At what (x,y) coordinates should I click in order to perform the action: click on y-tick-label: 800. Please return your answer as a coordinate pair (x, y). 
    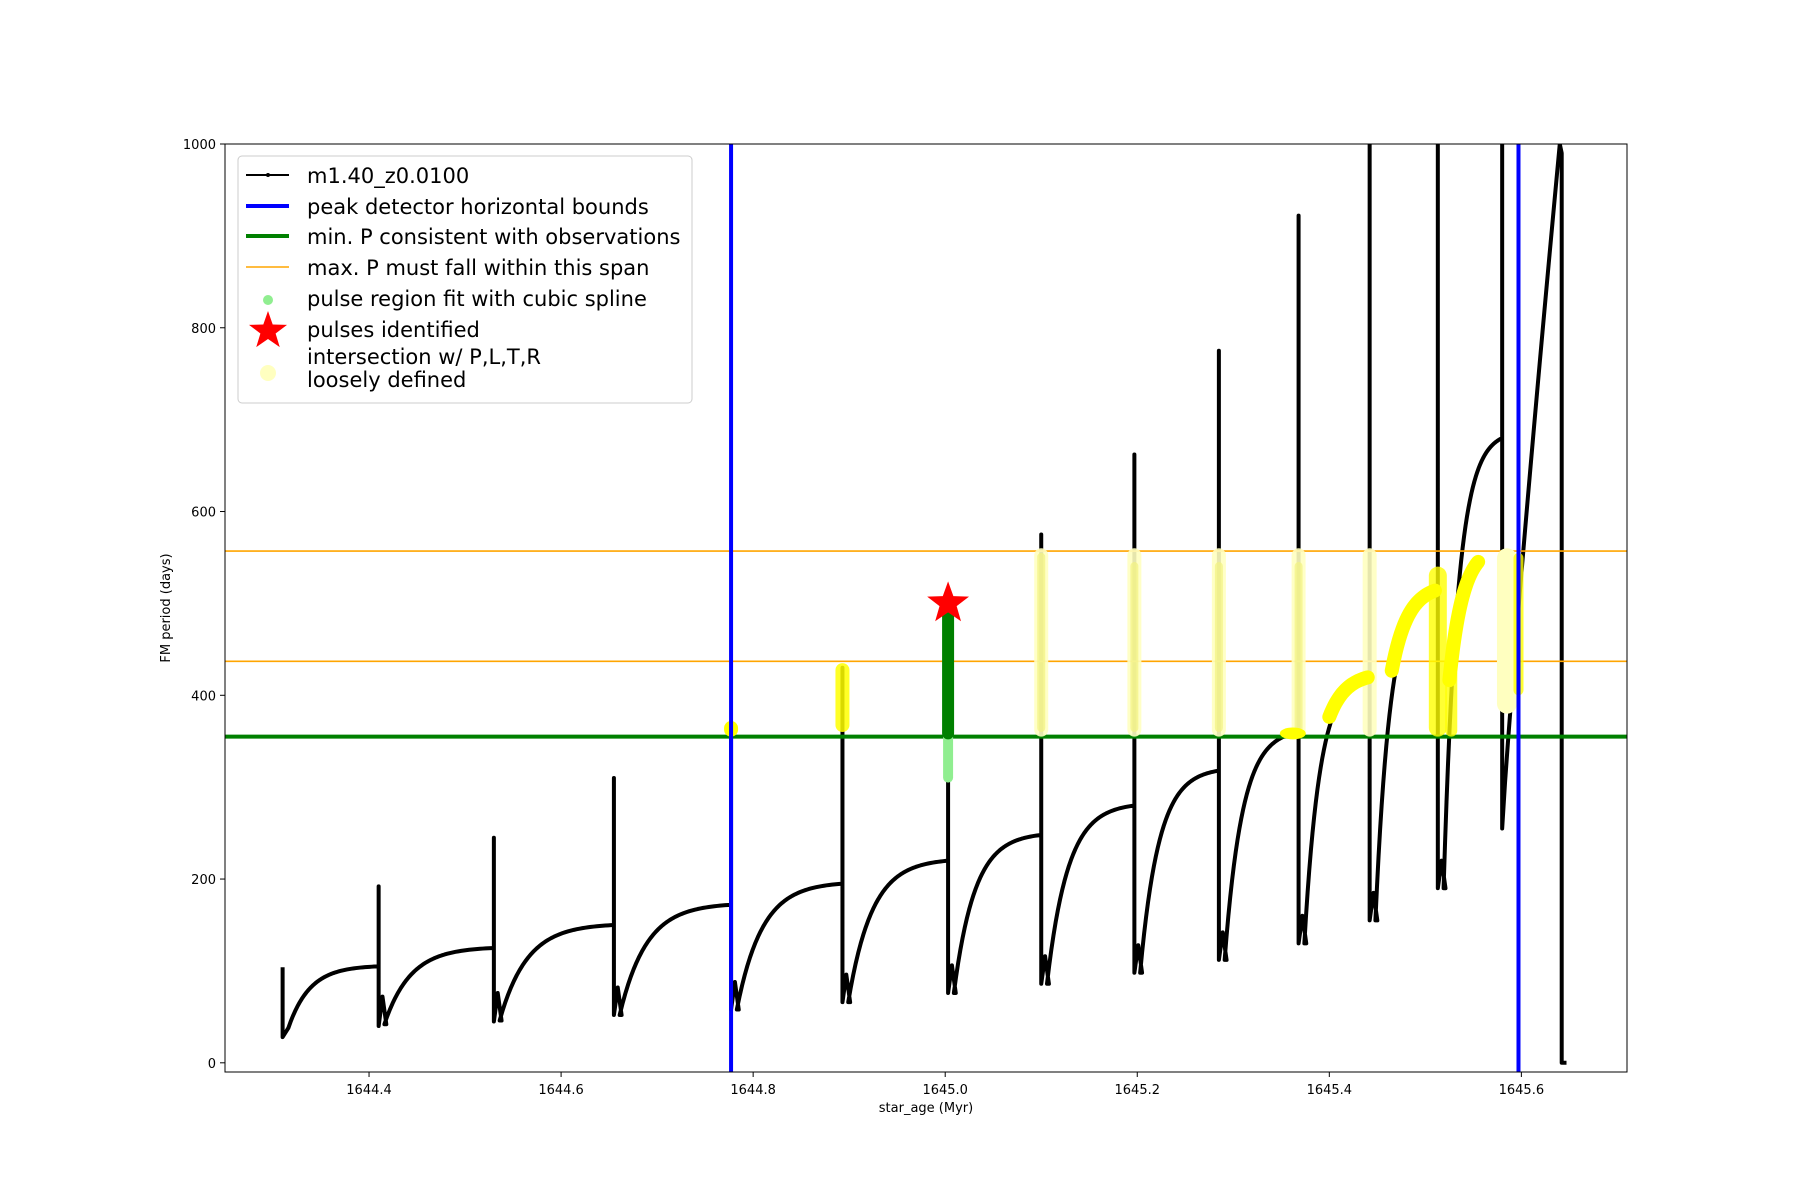
    Looking at the image, I should click on (203, 329).